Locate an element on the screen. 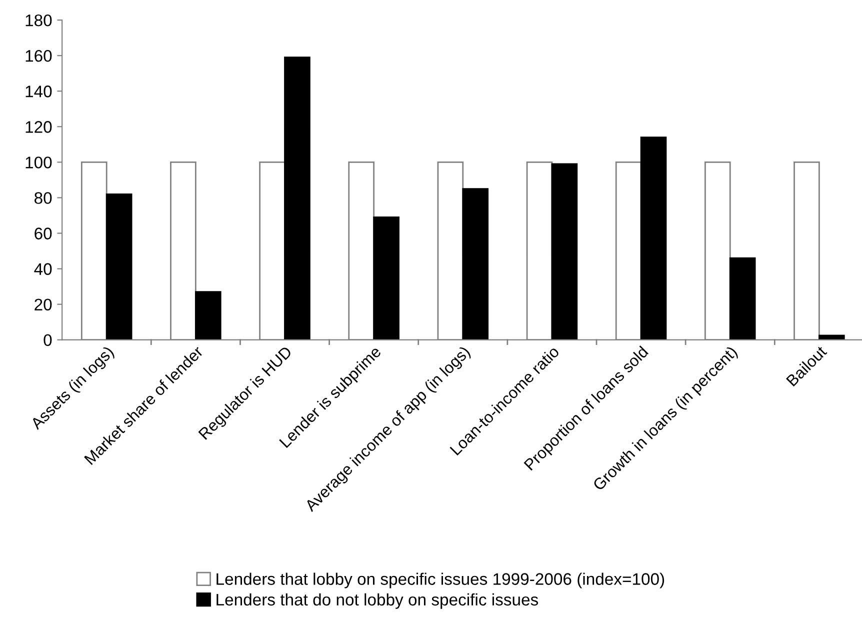  y-tick-label: 140 is located at coordinates (39, 92).